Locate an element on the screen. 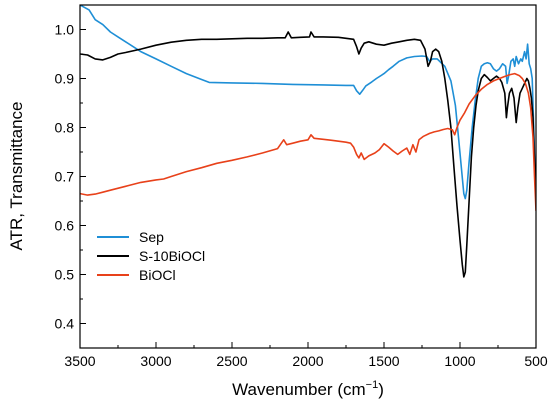 This screenshot has height=410, width=550. y-tick-label: 0.7 is located at coordinates (65, 177).